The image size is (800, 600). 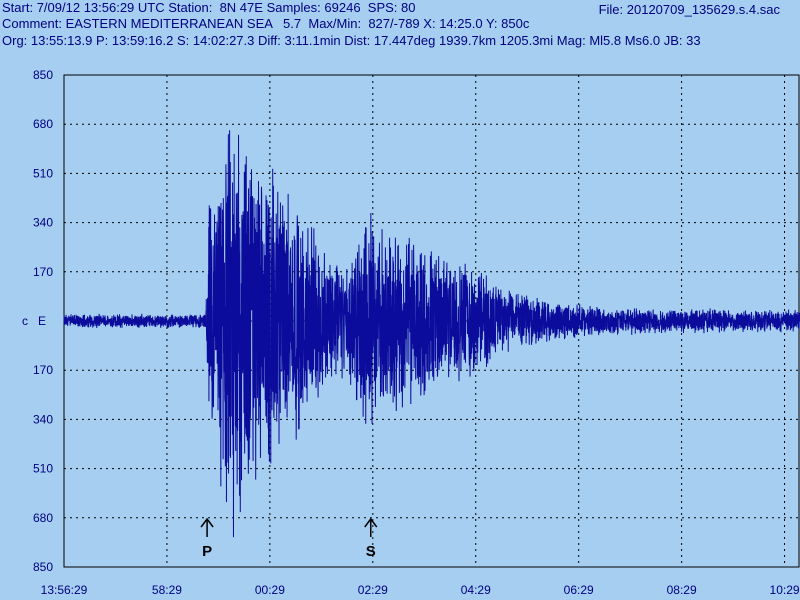 I want to click on maxmin-label: Max/Min:, so click(x=335, y=23).